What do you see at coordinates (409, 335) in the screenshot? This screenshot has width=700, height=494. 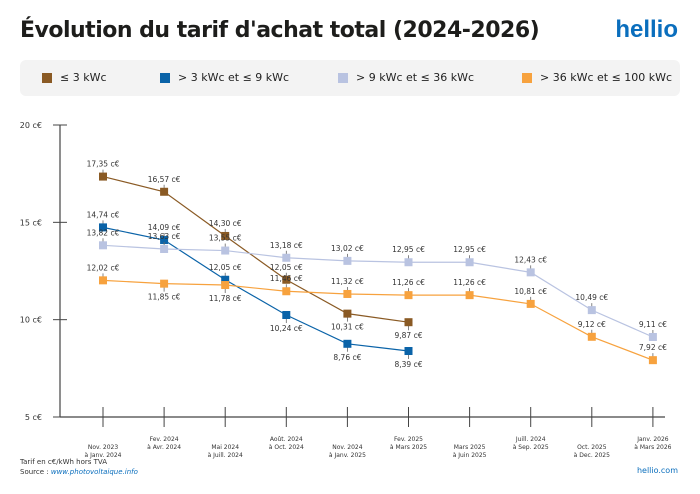 I see `data-label: 9,87 c€` at bounding box center [409, 335].